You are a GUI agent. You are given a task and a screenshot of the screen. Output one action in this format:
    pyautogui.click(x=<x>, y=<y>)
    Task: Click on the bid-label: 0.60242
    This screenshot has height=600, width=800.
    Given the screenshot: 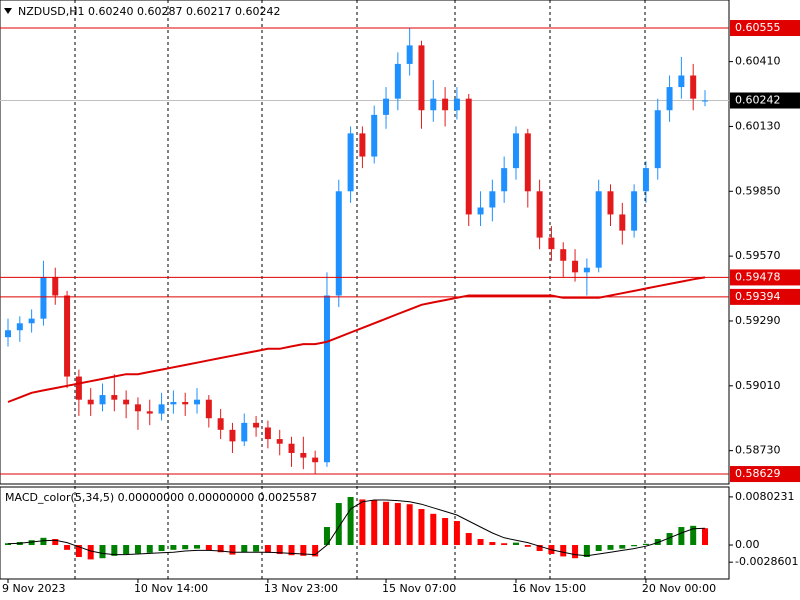 What is the action you would take?
    pyautogui.click(x=758, y=100)
    